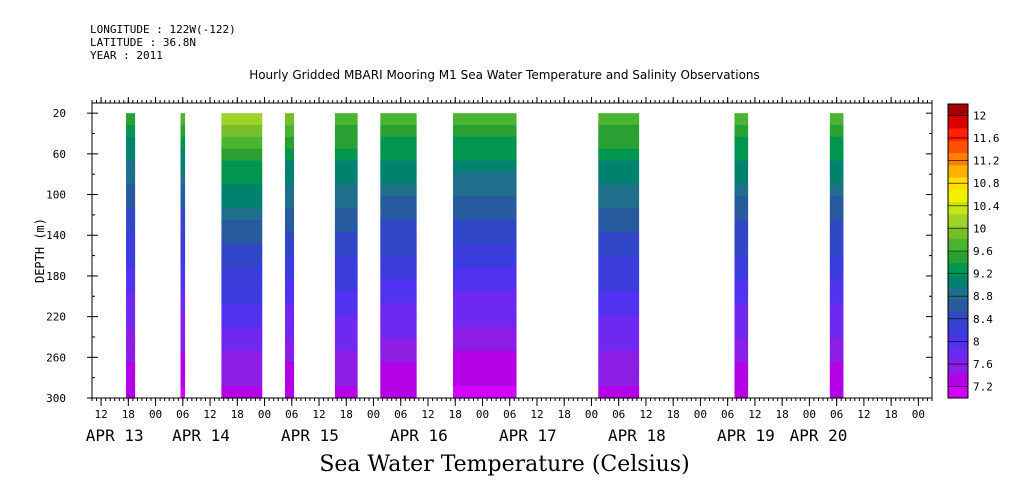  Describe the element at coordinates (986, 206) in the screenshot. I see `colorbar-label: 10.4` at that location.